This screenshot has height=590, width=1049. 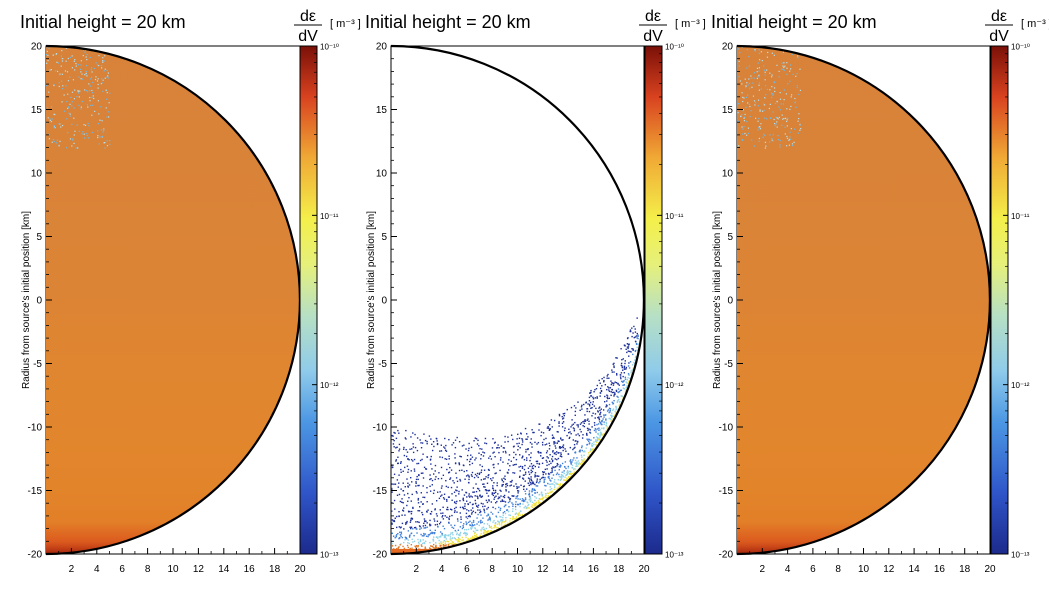 What do you see at coordinates (730, 237) in the screenshot?
I see `y-tick-label: 5` at bounding box center [730, 237].